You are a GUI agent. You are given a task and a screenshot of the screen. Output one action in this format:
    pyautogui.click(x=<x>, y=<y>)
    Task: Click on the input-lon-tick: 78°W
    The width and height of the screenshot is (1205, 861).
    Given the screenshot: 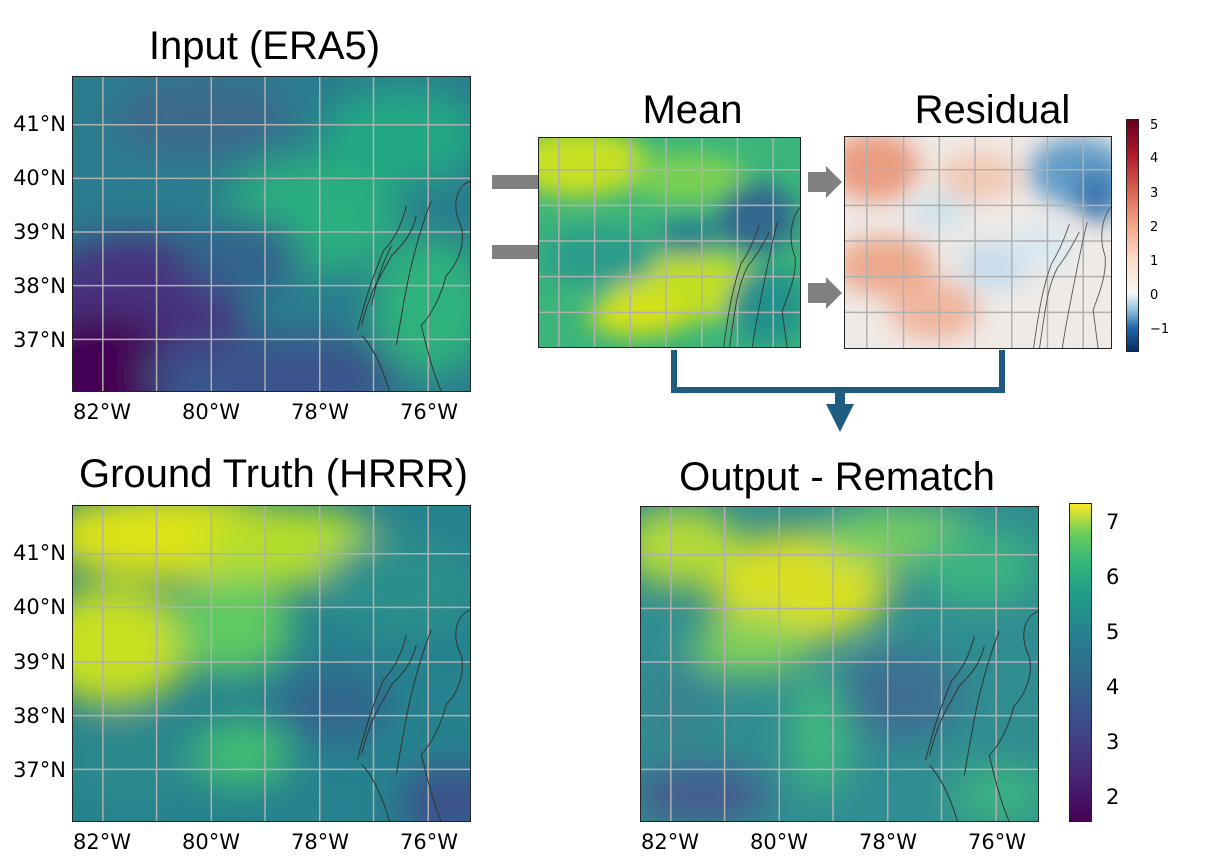 What is the action you would take?
    pyautogui.click(x=320, y=412)
    